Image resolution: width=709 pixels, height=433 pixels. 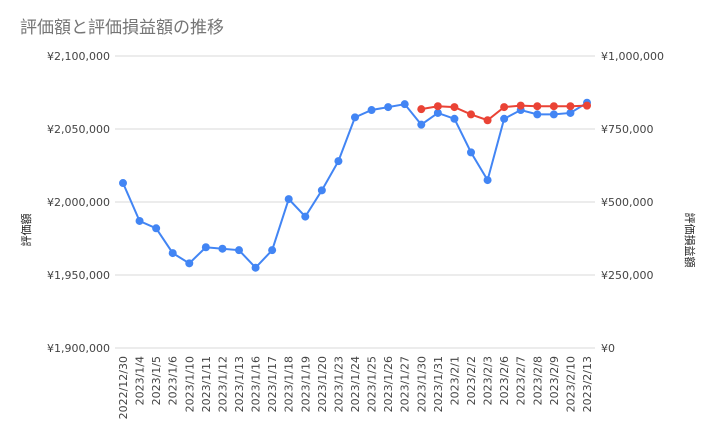 What do you see at coordinates (570, 384) in the screenshot?
I see `x-tick-label: 2023/2/10` at bounding box center [570, 384].